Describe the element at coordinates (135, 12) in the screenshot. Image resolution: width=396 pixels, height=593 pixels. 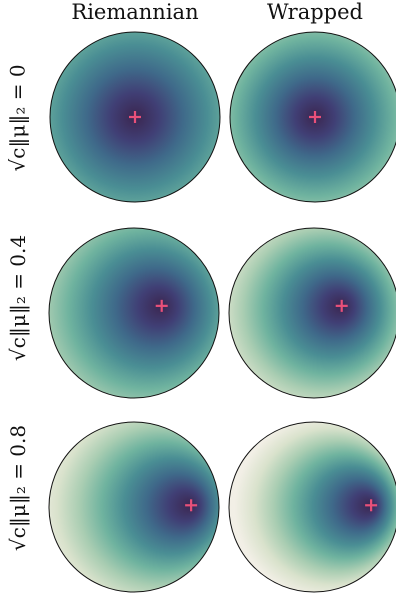
I see `column-title-riemannian: Riemannian` at that location.